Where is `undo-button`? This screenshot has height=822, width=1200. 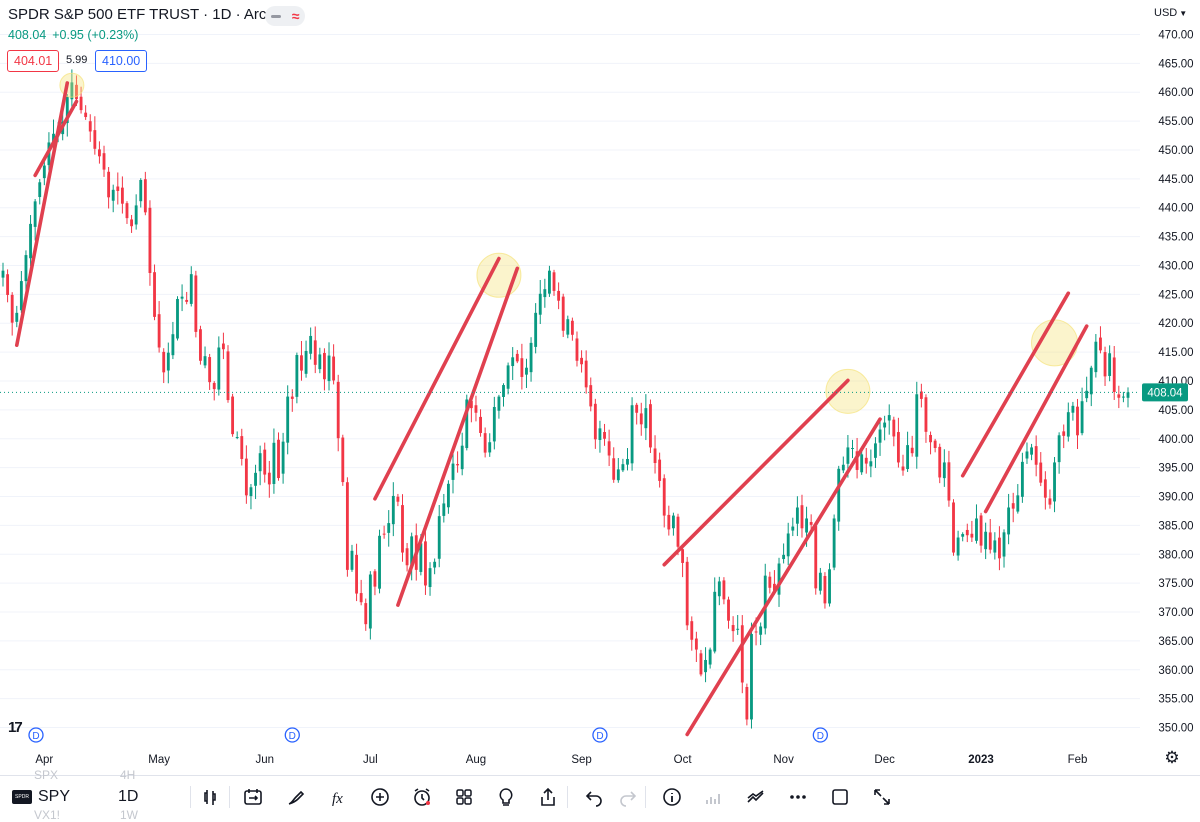 undo-button is located at coordinates (594, 797).